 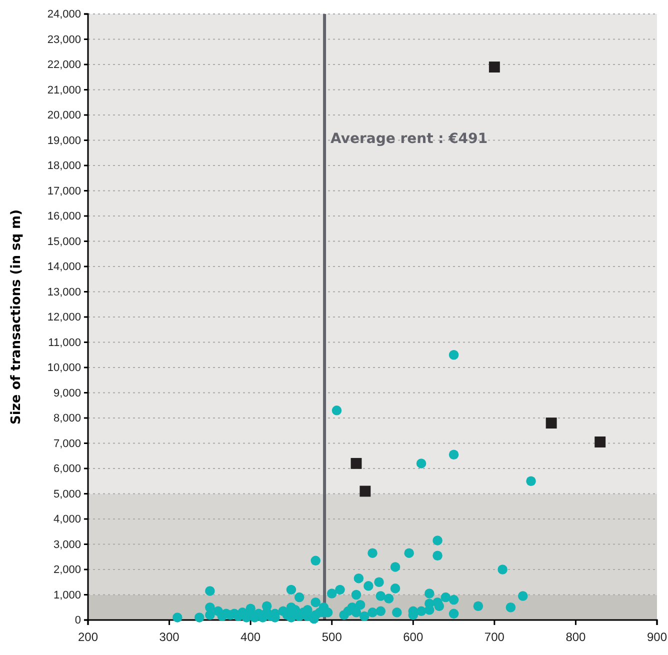 What do you see at coordinates (64, 342) in the screenshot?
I see `y-tick-label: 11,000` at bounding box center [64, 342].